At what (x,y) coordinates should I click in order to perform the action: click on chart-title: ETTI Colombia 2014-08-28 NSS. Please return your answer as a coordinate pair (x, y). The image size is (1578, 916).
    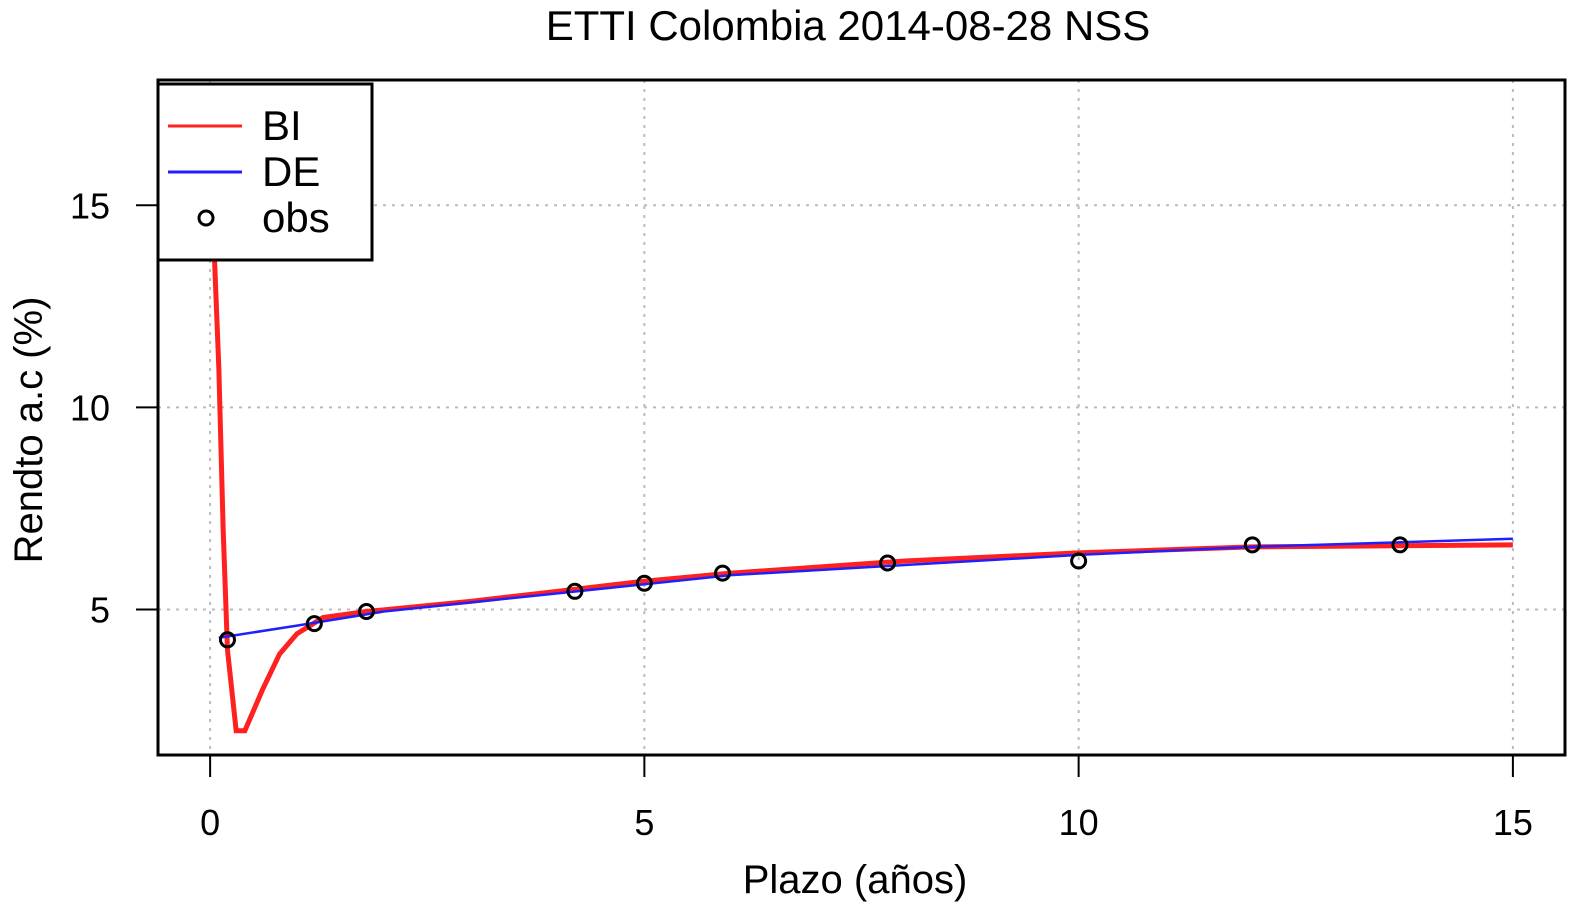
    Looking at the image, I should click on (848, 25).